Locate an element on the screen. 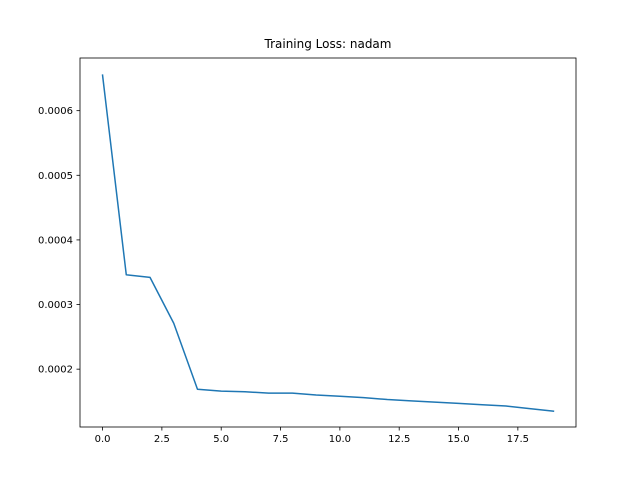  x-tick-label: 10.0 is located at coordinates (340, 439).